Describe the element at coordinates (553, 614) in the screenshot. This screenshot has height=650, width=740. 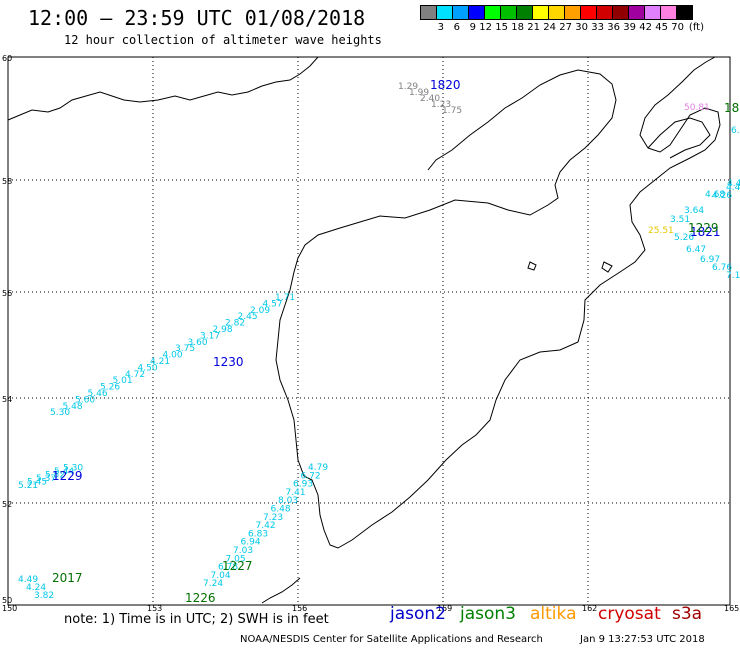
I see `legend-item-altika: altika` at that location.